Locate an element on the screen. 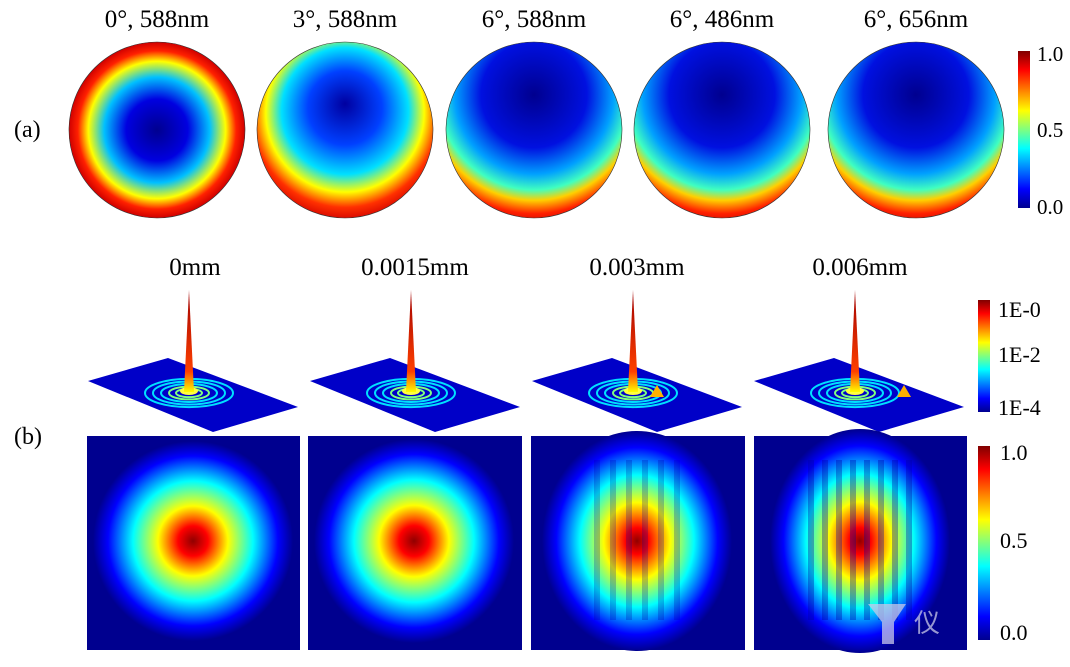 The height and width of the screenshot is (667, 1070). title-a-2: 3°, 588nm is located at coordinates (345, 19).